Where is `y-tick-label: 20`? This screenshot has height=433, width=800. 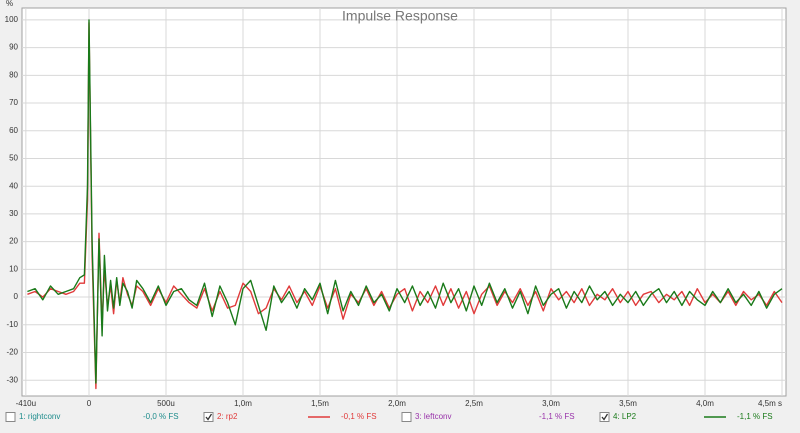
y-tick-label: 20 is located at coordinates (13, 241).